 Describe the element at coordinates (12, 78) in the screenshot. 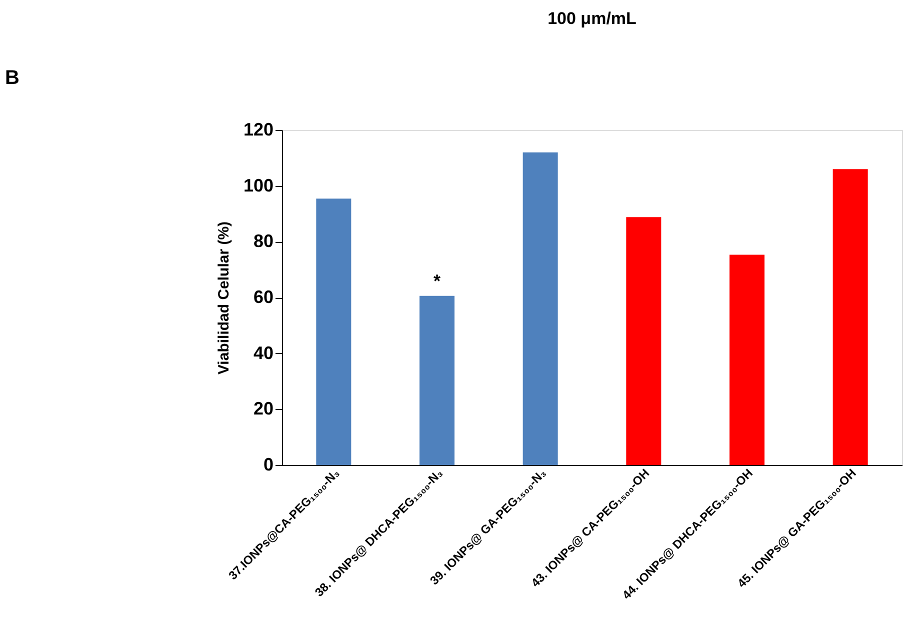

I see `text: B` at that location.